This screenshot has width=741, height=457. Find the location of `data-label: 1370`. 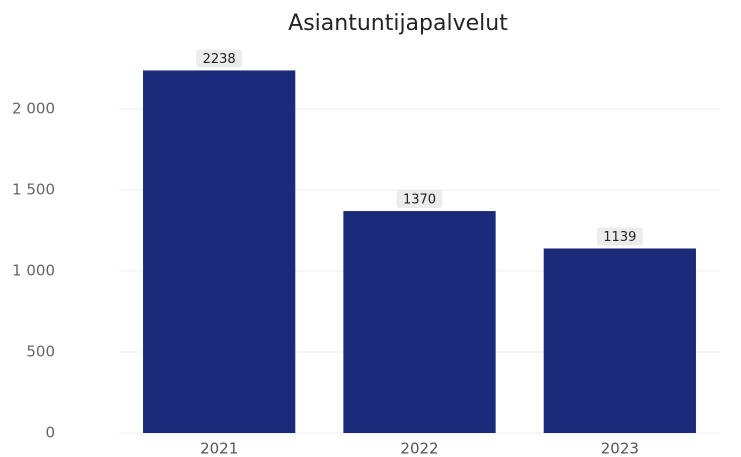

data-label: 1370 is located at coordinates (419, 200).